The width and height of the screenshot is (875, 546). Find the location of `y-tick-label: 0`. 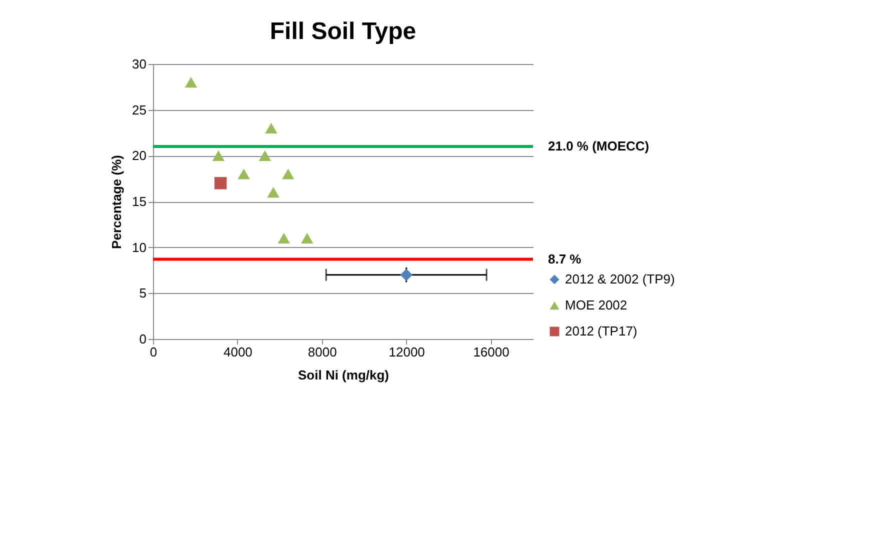

y-tick-label: 0 is located at coordinates (142, 339).